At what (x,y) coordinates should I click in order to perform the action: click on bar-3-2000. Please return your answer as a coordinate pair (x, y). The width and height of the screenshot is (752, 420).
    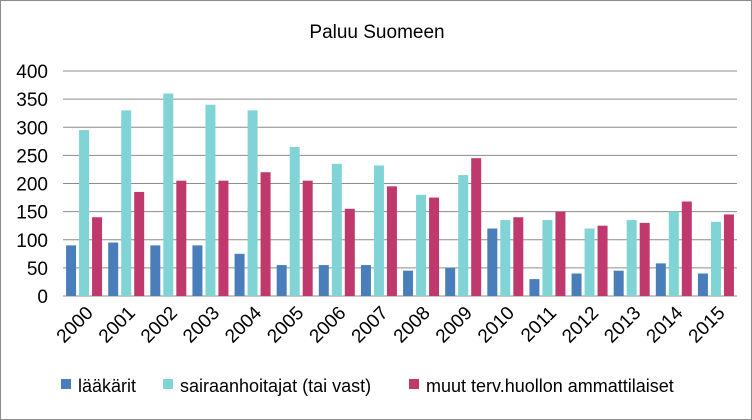
    Looking at the image, I should click on (97, 256).